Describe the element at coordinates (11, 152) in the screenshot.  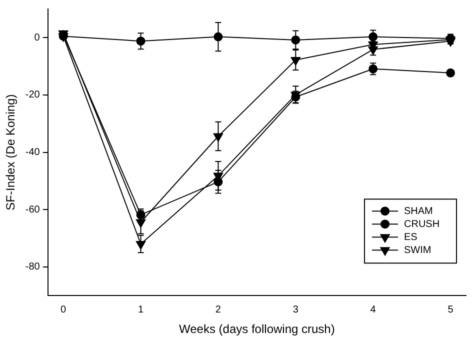
I see `y-axis-title: SF-Index (De Koning)` at that location.